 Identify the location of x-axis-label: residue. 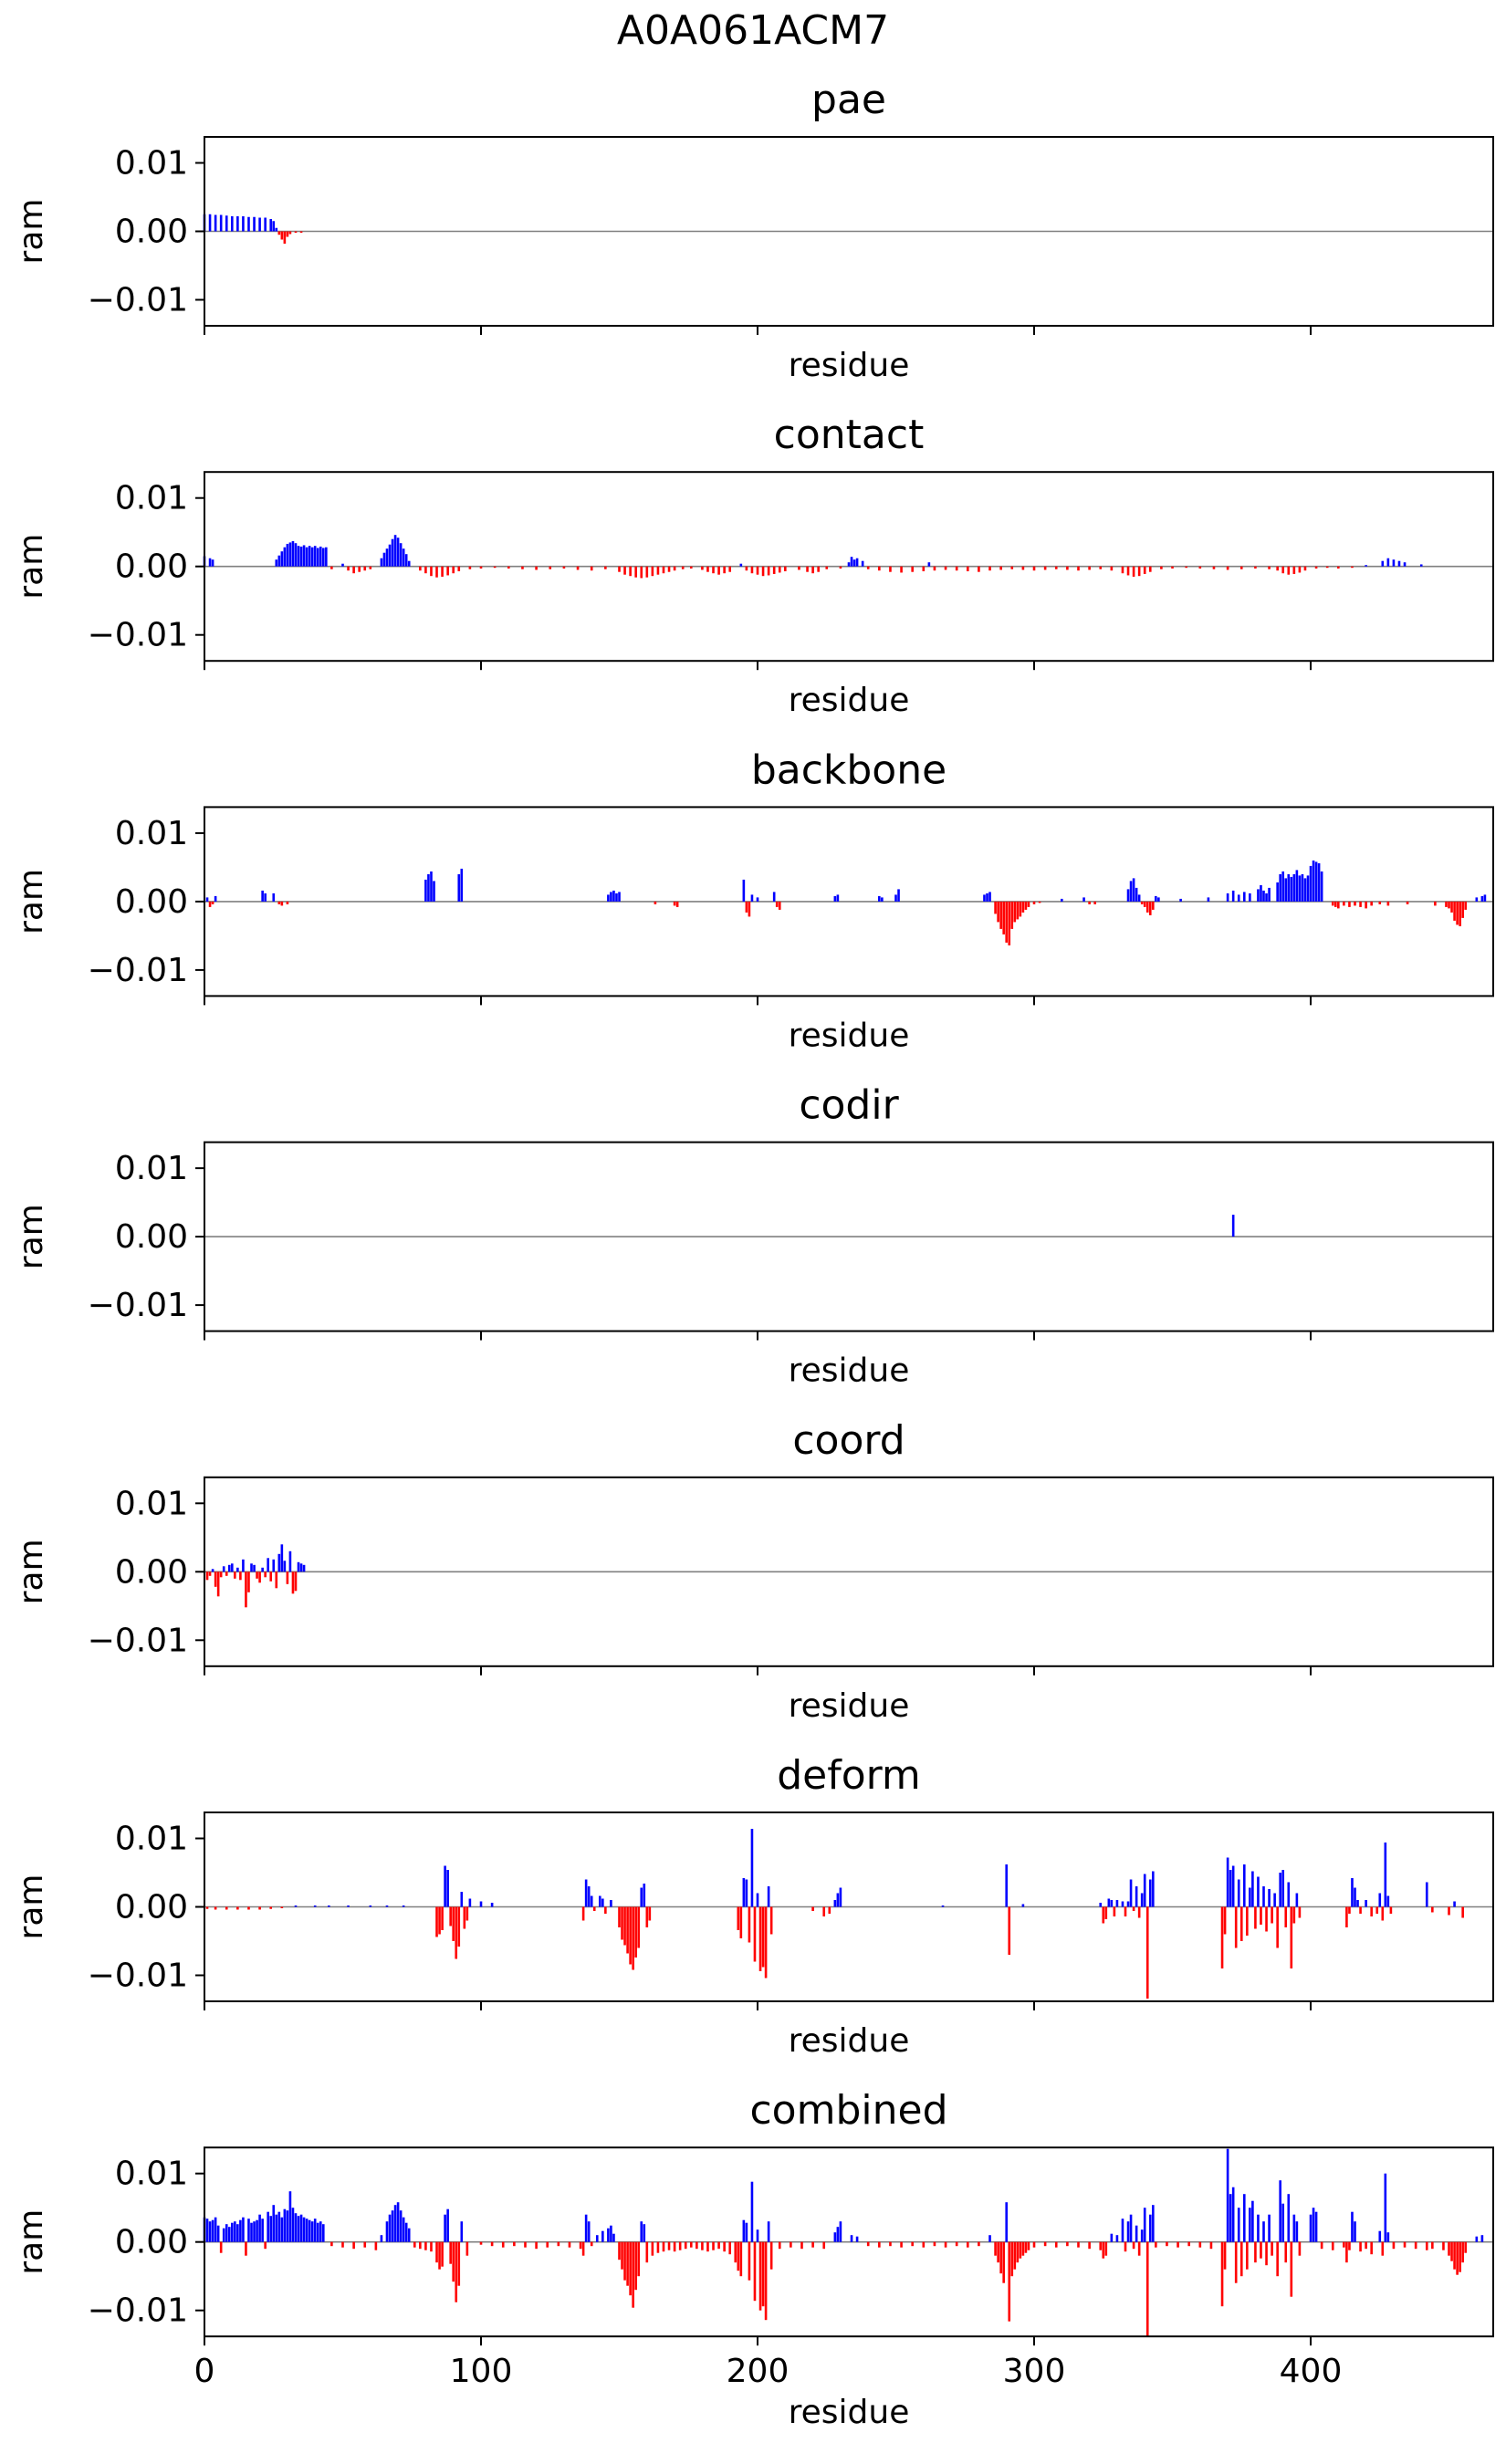
(849, 365).